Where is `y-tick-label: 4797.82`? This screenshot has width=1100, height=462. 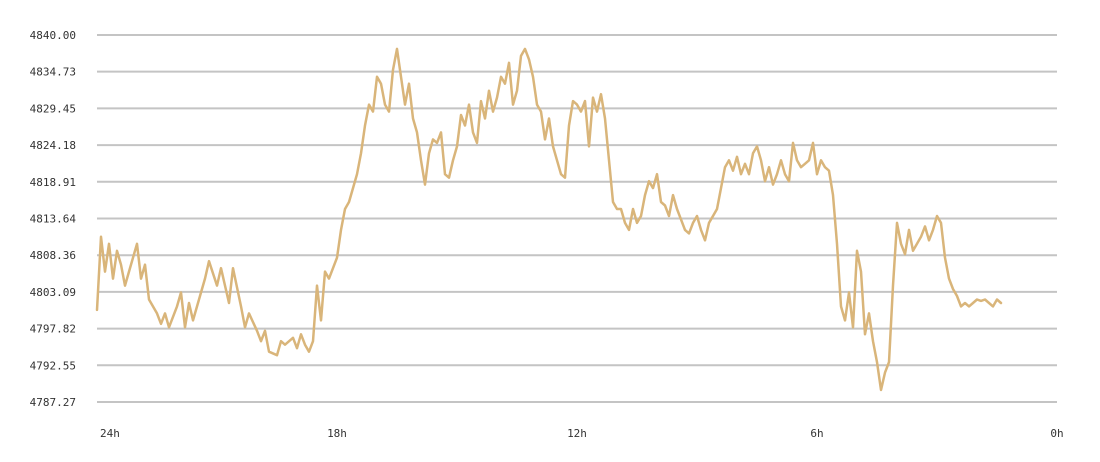 y-tick-label: 4797.82 is located at coordinates (53, 329).